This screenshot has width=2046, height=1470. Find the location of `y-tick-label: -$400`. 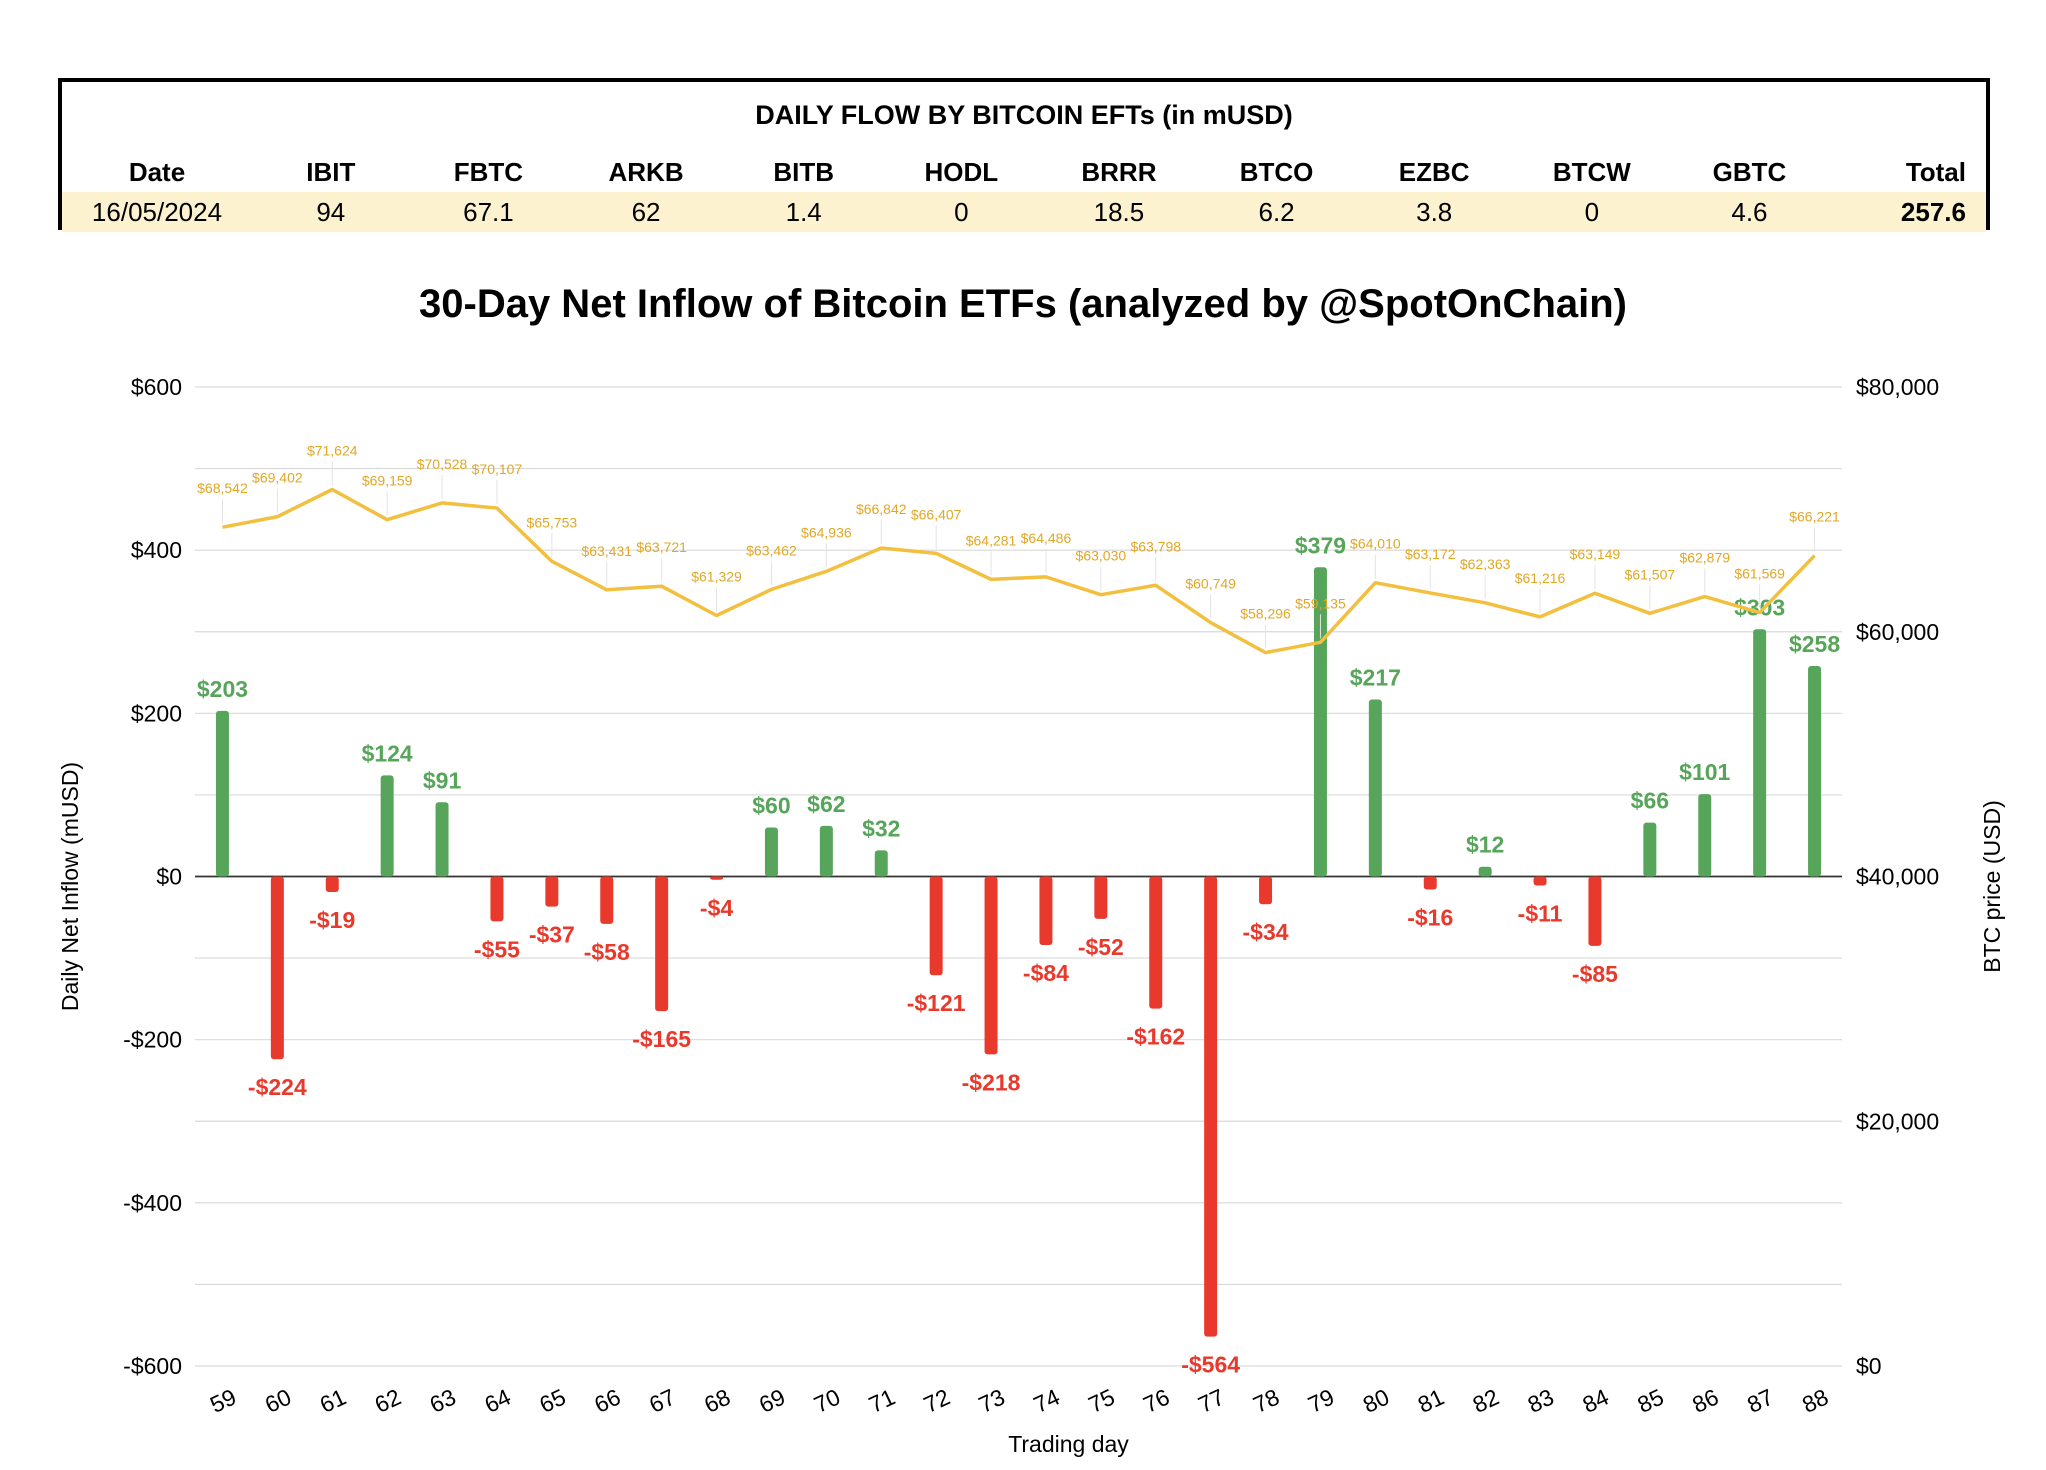

y-tick-label: -$400 is located at coordinates (152, 1203).